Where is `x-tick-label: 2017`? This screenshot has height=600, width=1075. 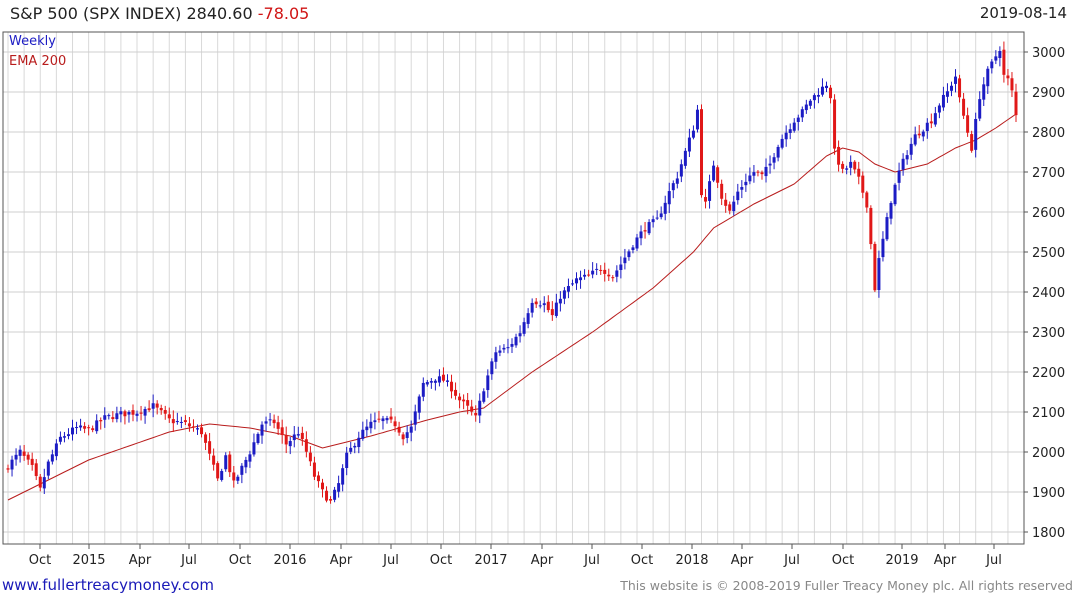 x-tick-label: 2017 is located at coordinates (490, 560).